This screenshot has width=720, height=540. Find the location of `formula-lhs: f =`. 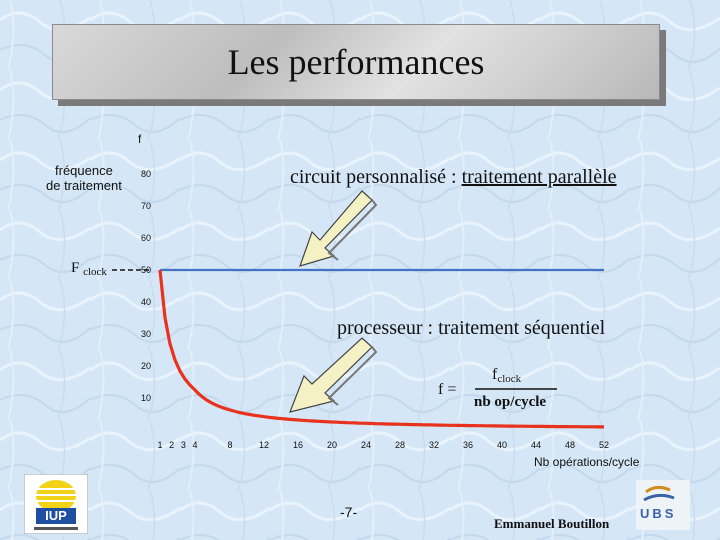

formula-lhs: f = is located at coordinates (447, 389).